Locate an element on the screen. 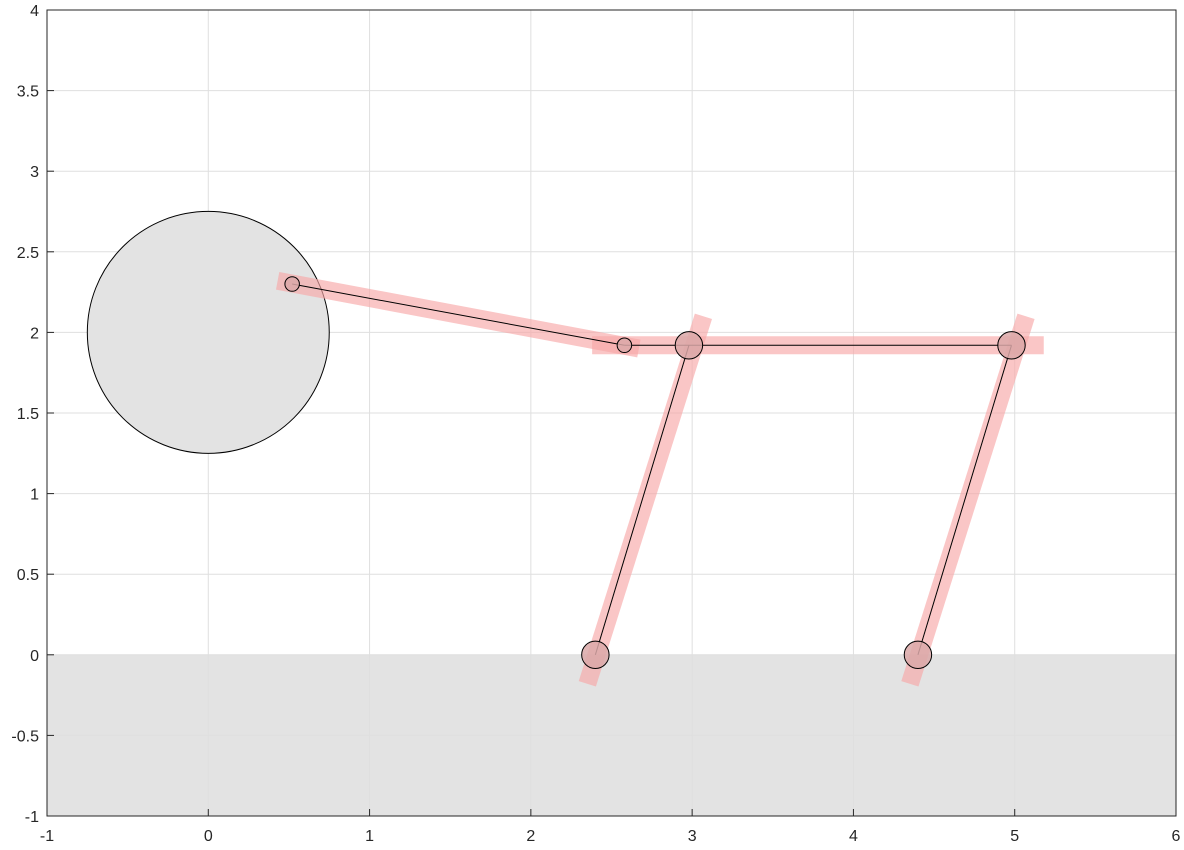  y-tick-label: 2.5 is located at coordinates (28, 253).